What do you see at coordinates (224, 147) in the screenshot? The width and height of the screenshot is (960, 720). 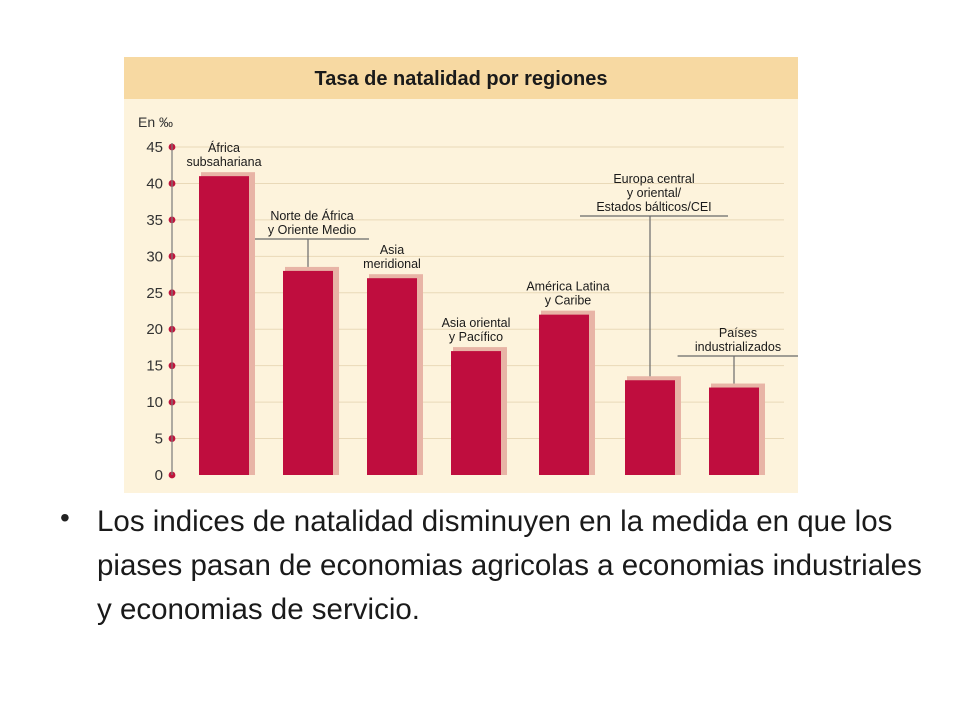 I see `category-label-line: África` at bounding box center [224, 147].